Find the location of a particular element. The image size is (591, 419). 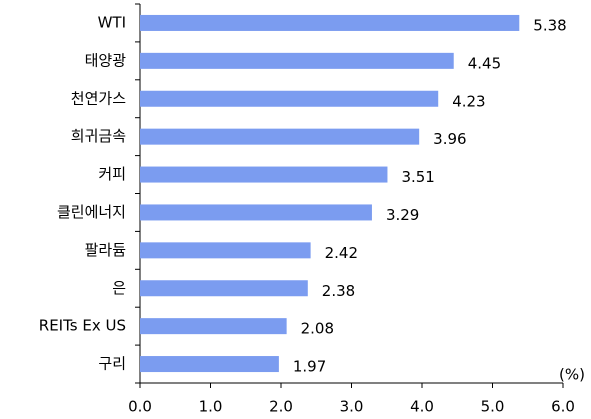

x-axis-unit: (%) is located at coordinates (572, 375).